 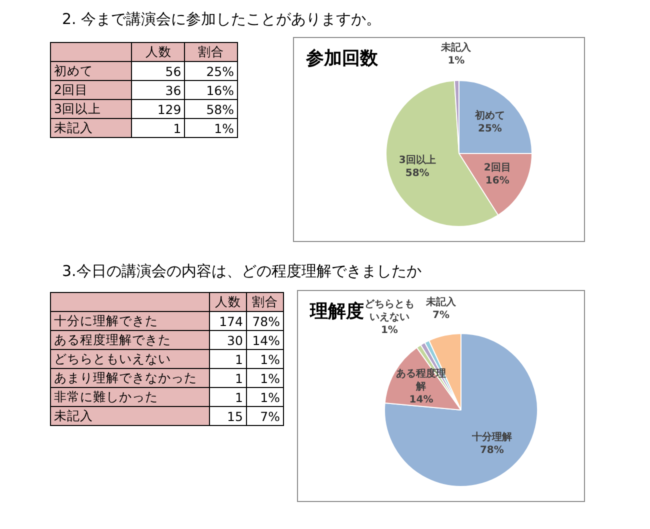 What do you see at coordinates (158, 71) in the screenshot?
I see `data-label: 56` at bounding box center [158, 71].